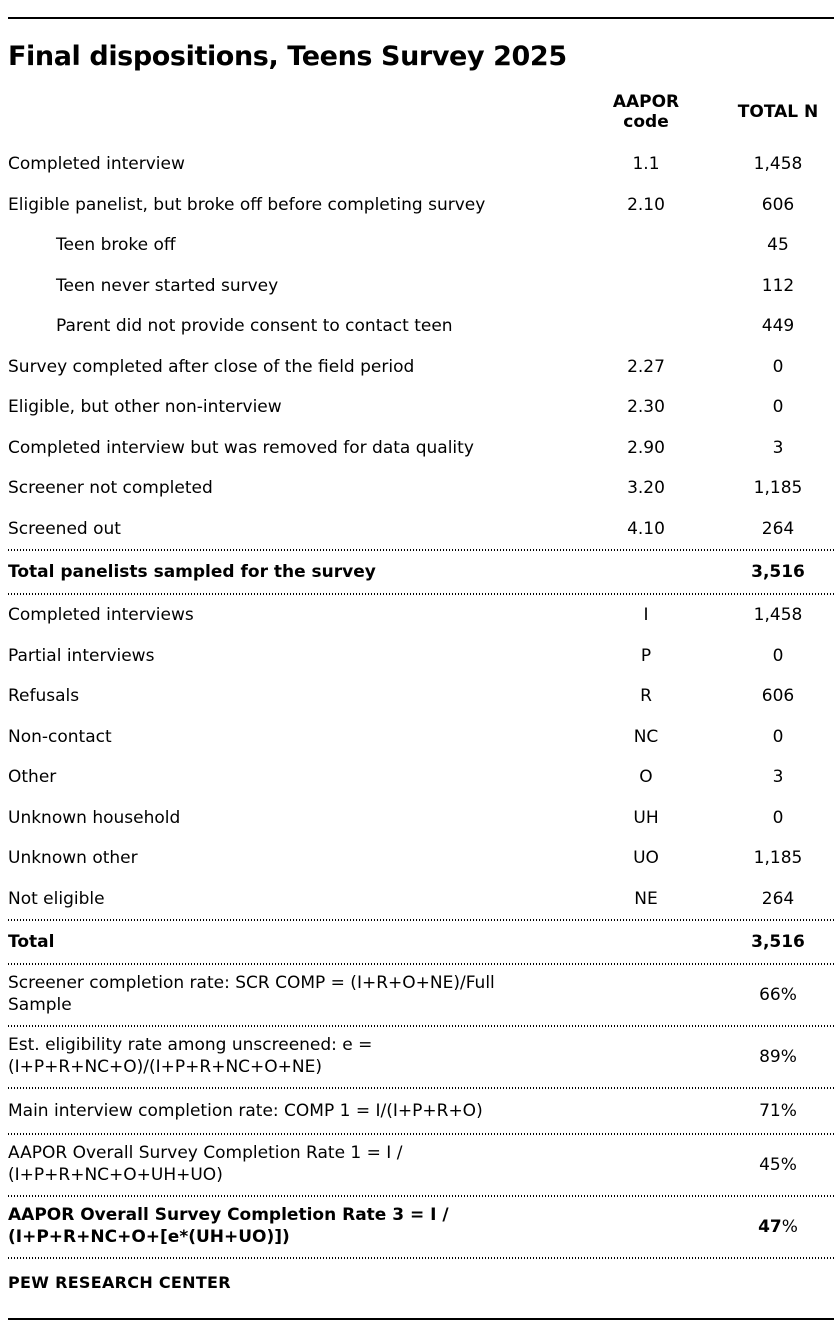  I want to click on table-row: Non-contact NC 0, so click(421, 737).